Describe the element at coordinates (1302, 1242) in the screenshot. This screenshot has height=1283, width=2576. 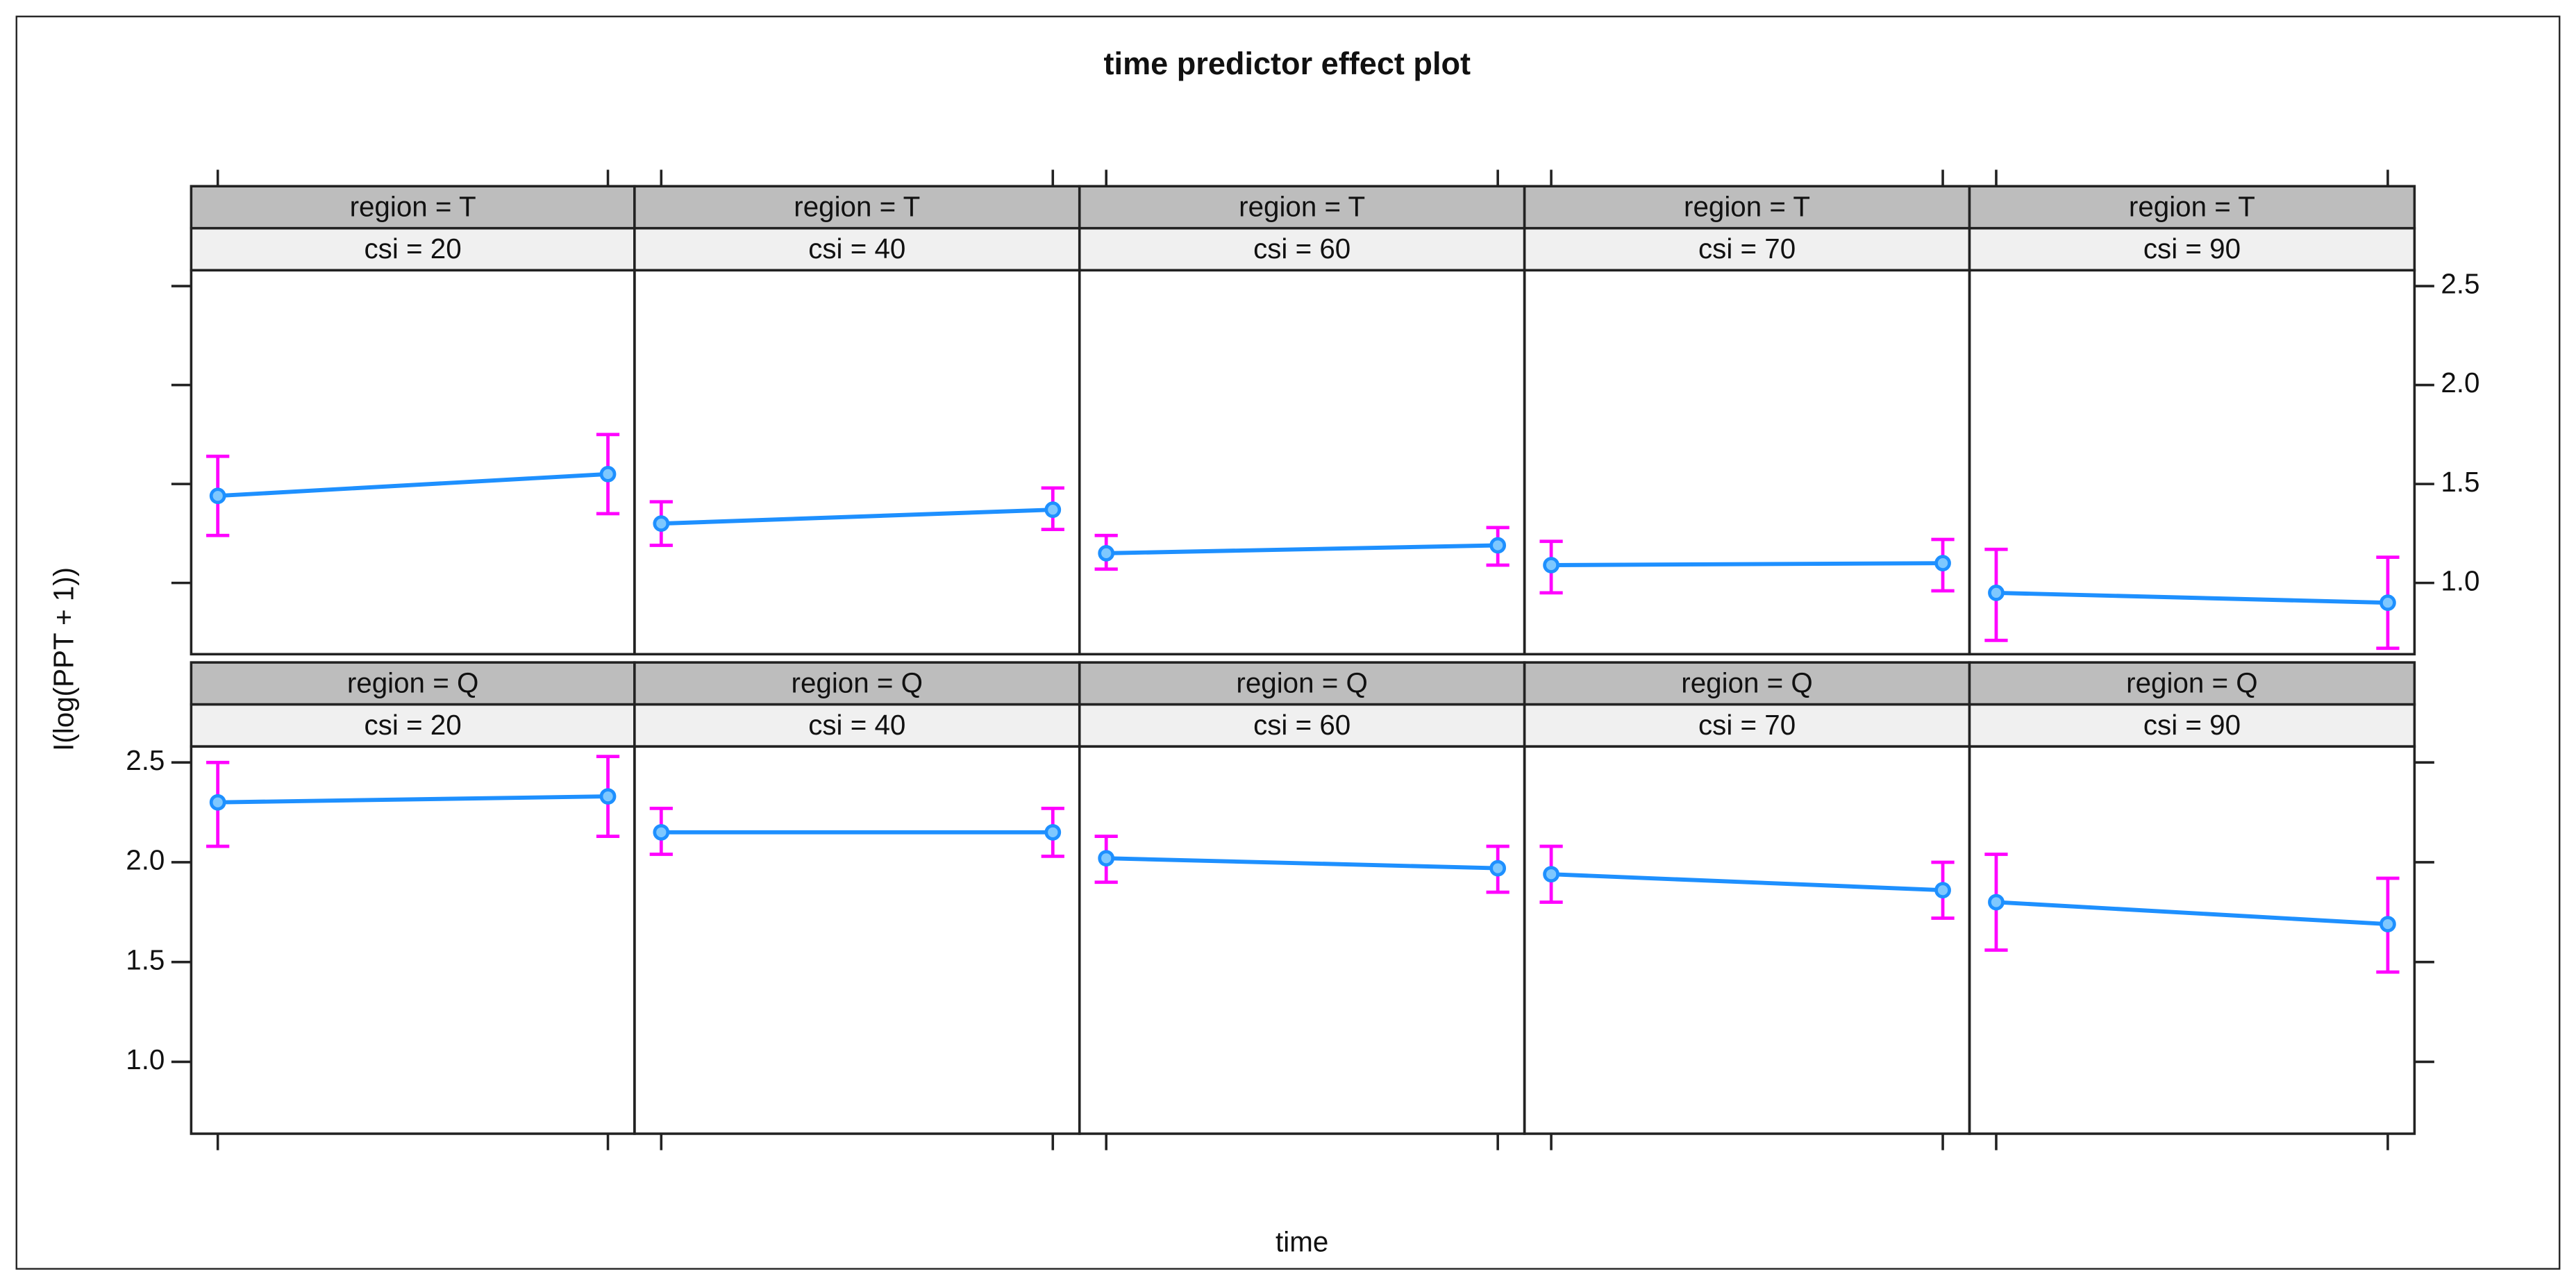
I see `x-axis-label: time` at that location.